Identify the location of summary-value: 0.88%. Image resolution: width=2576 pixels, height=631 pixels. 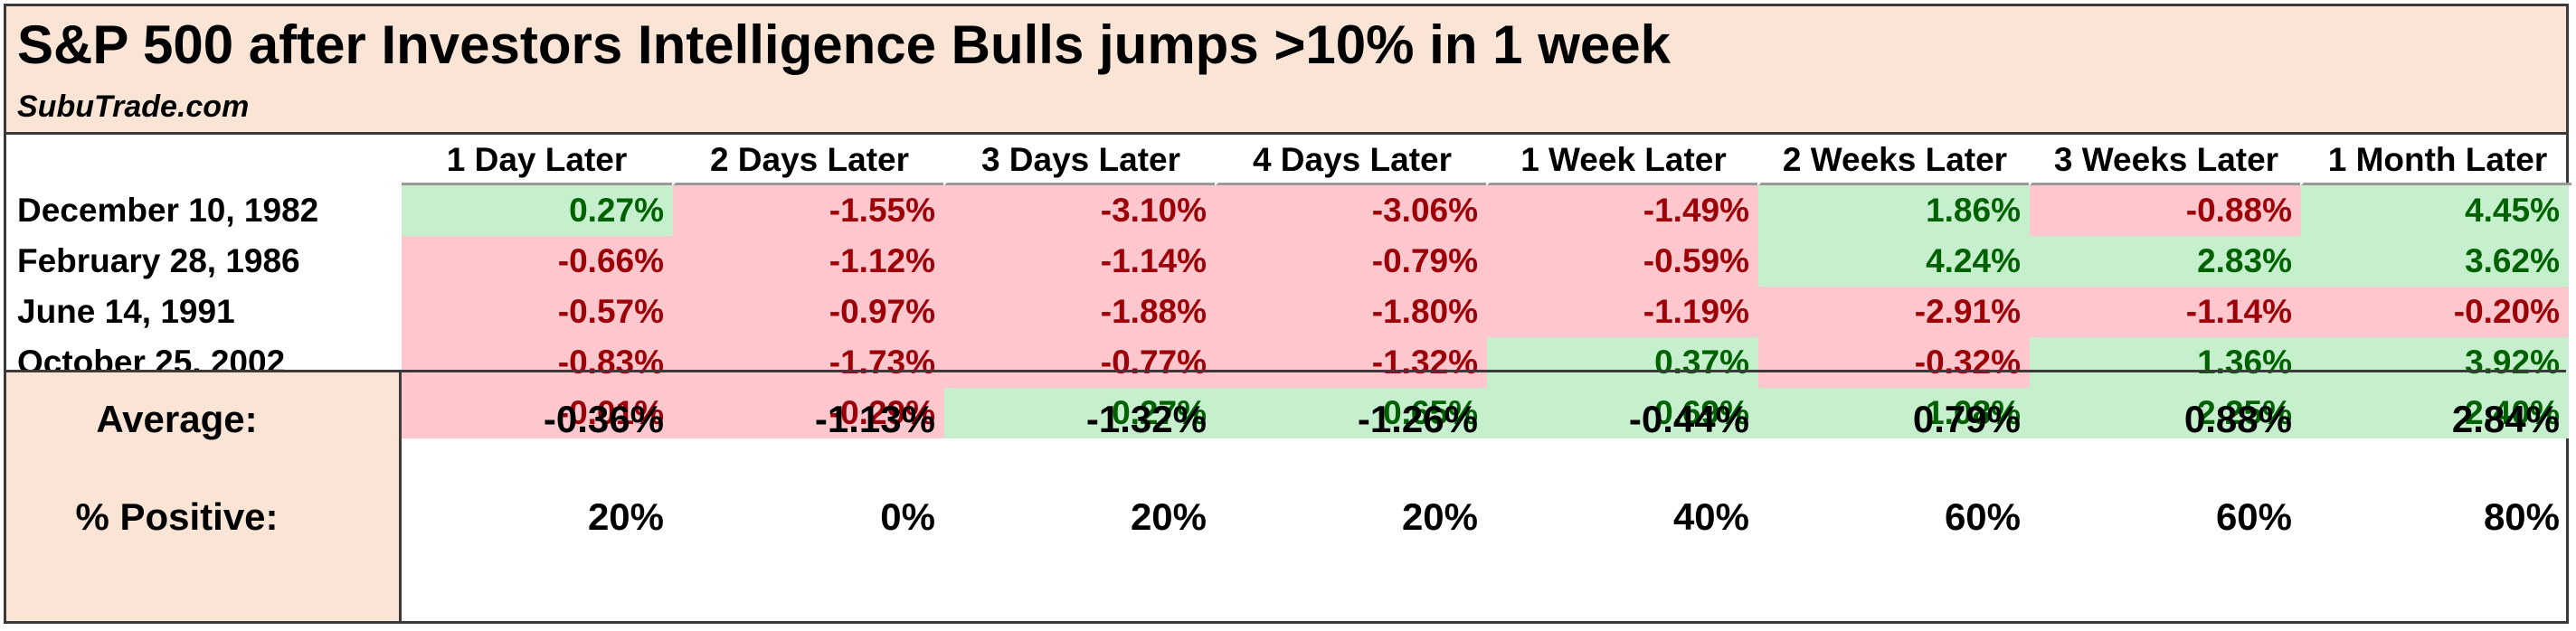
(2237, 419).